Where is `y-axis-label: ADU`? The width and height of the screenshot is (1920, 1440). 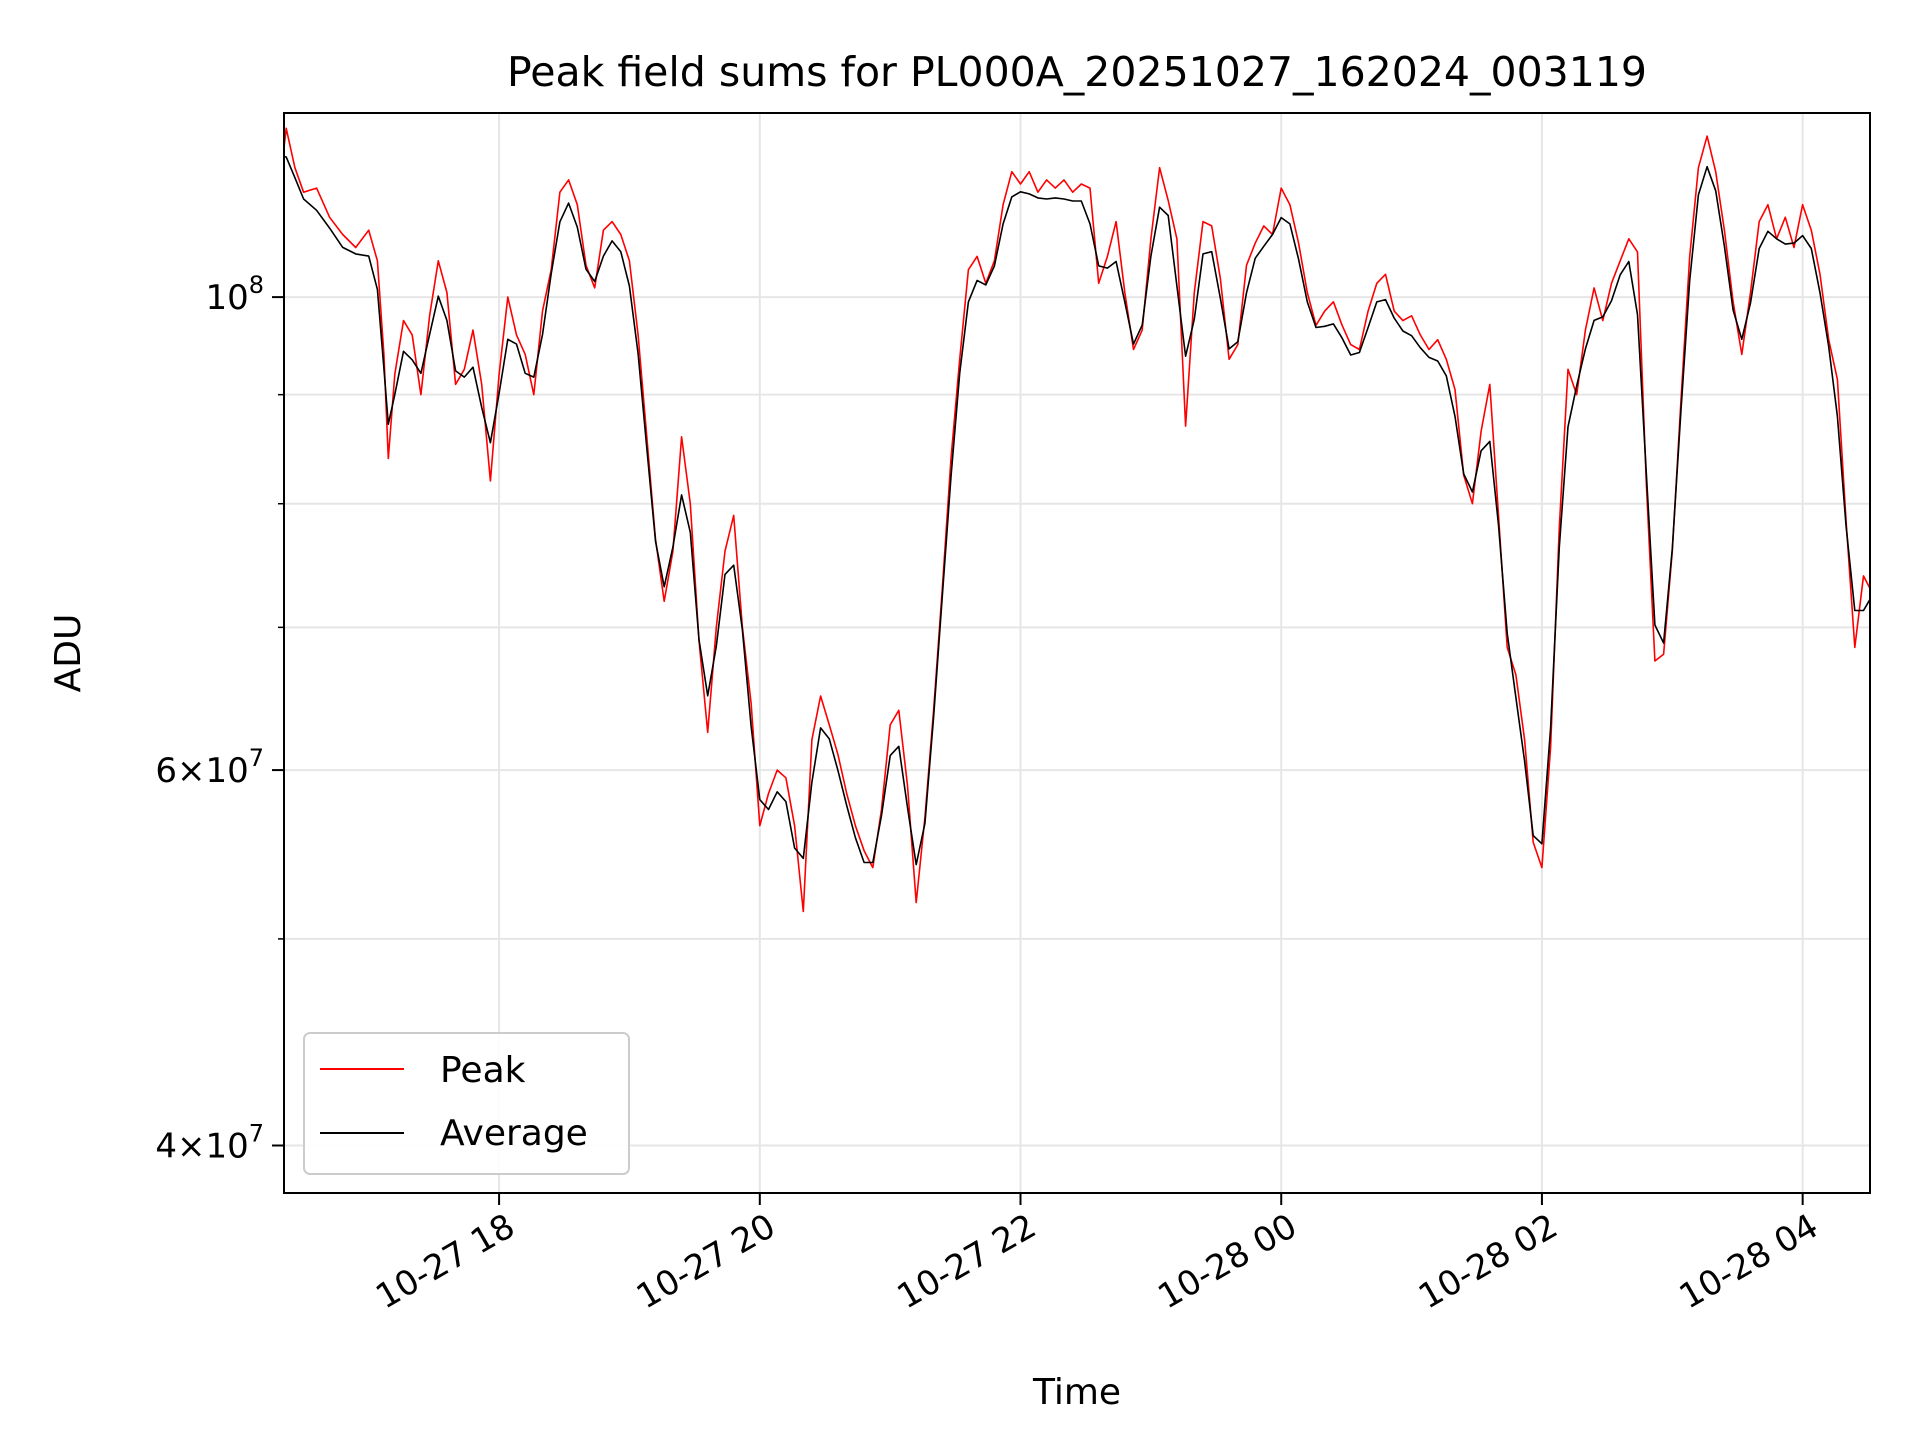 y-axis-label: ADU is located at coordinates (68, 653).